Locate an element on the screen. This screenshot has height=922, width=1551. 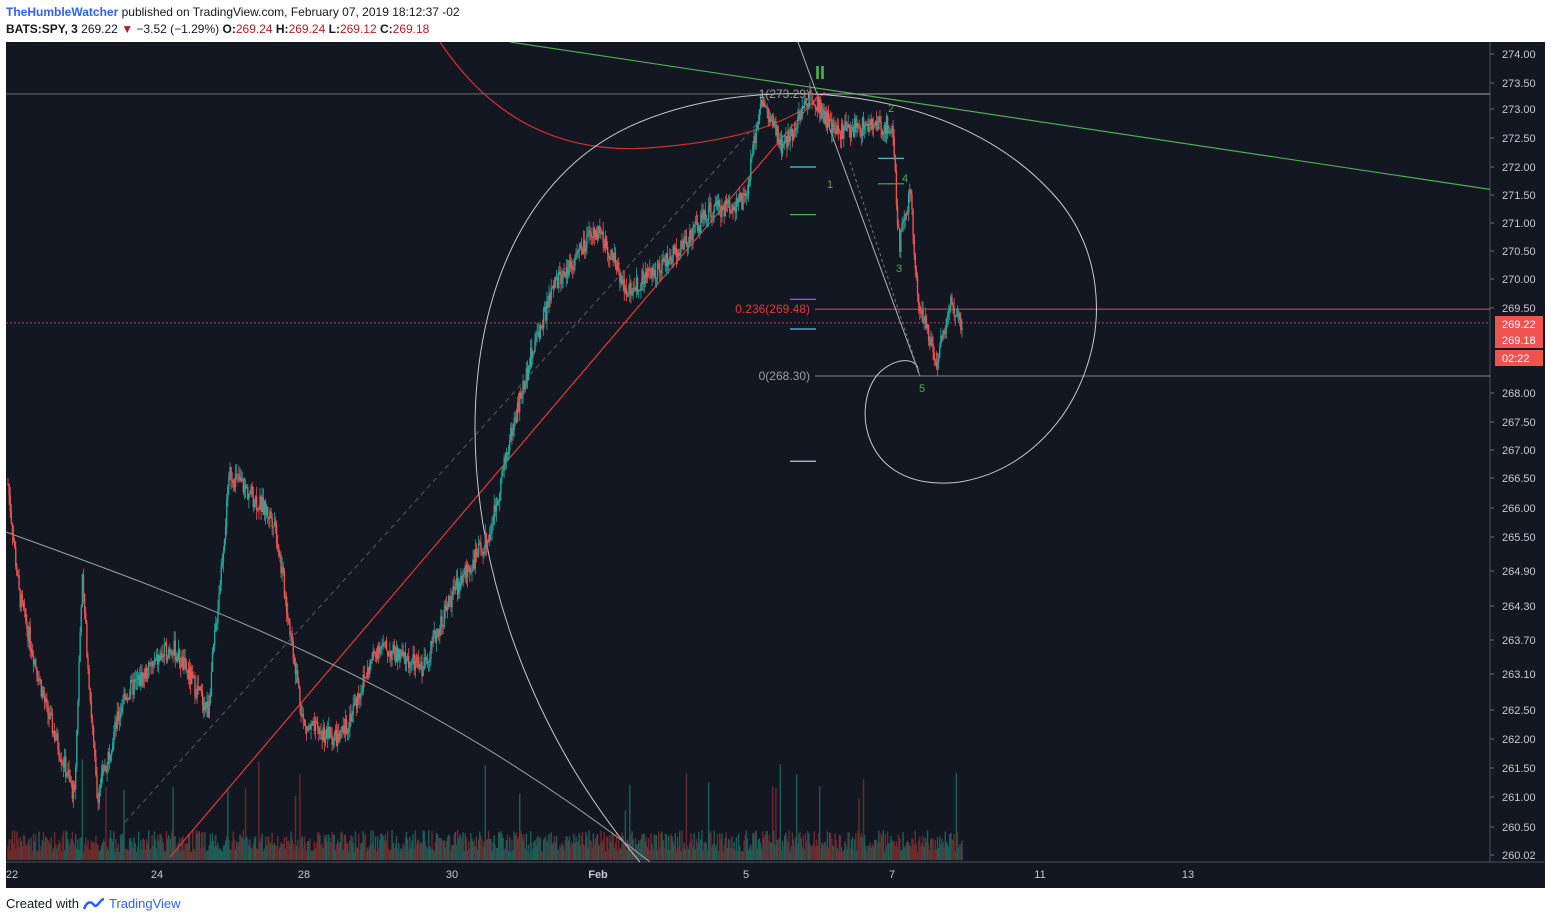
time-tick-label: 30 is located at coordinates (452, 875).